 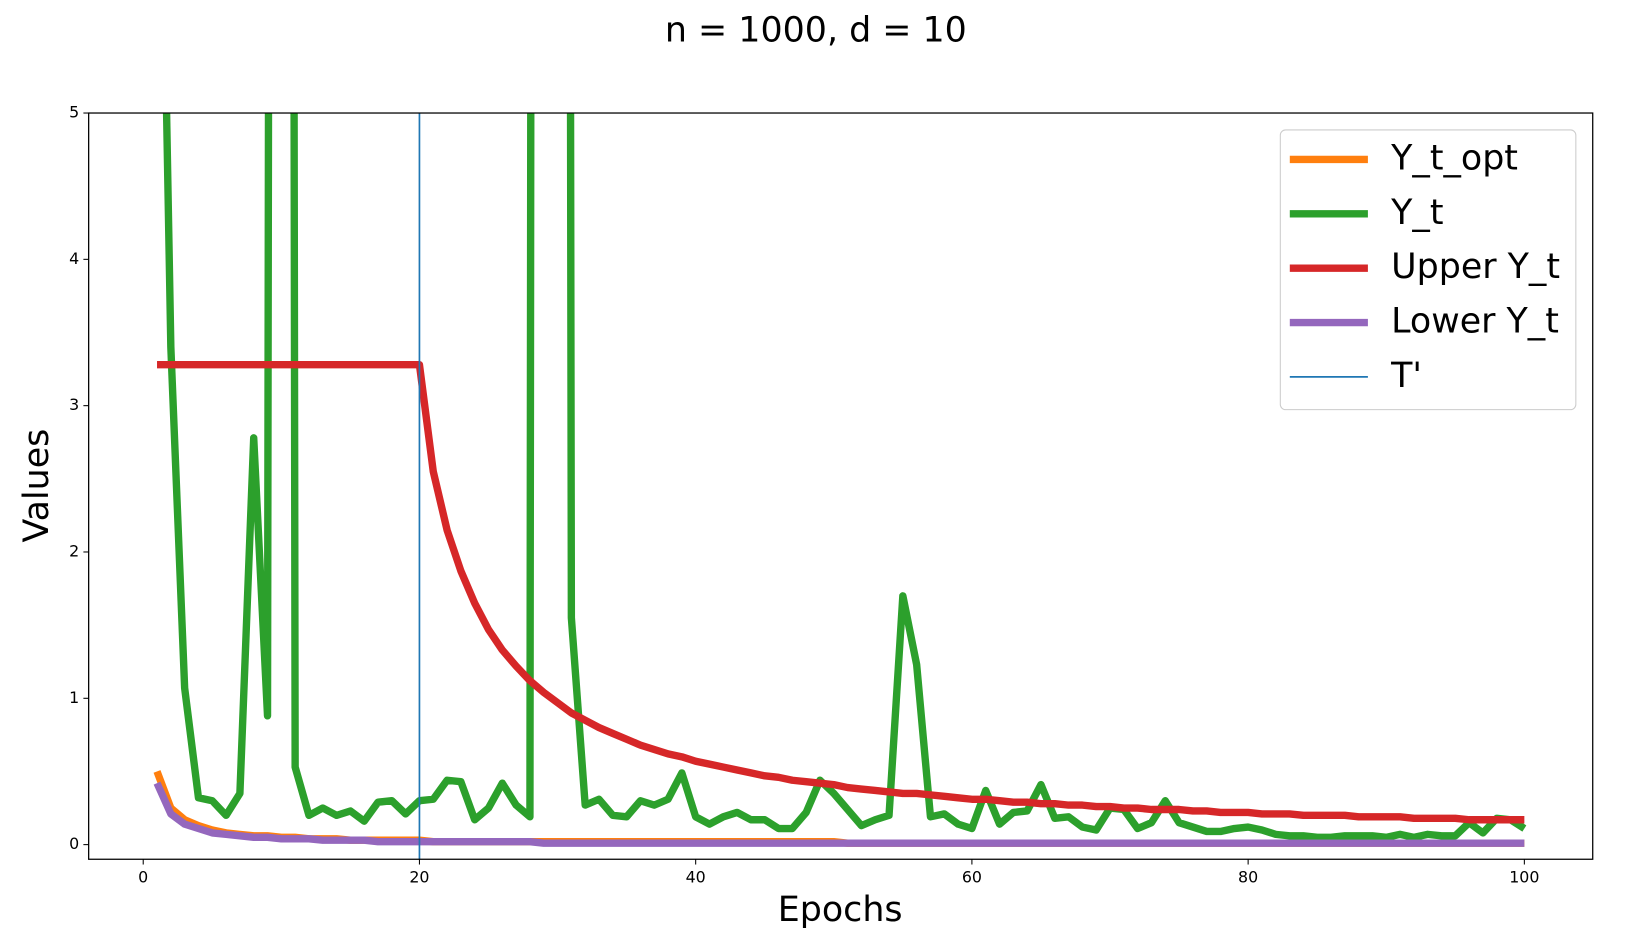 I want to click on line-series, so click(x=839, y=814).